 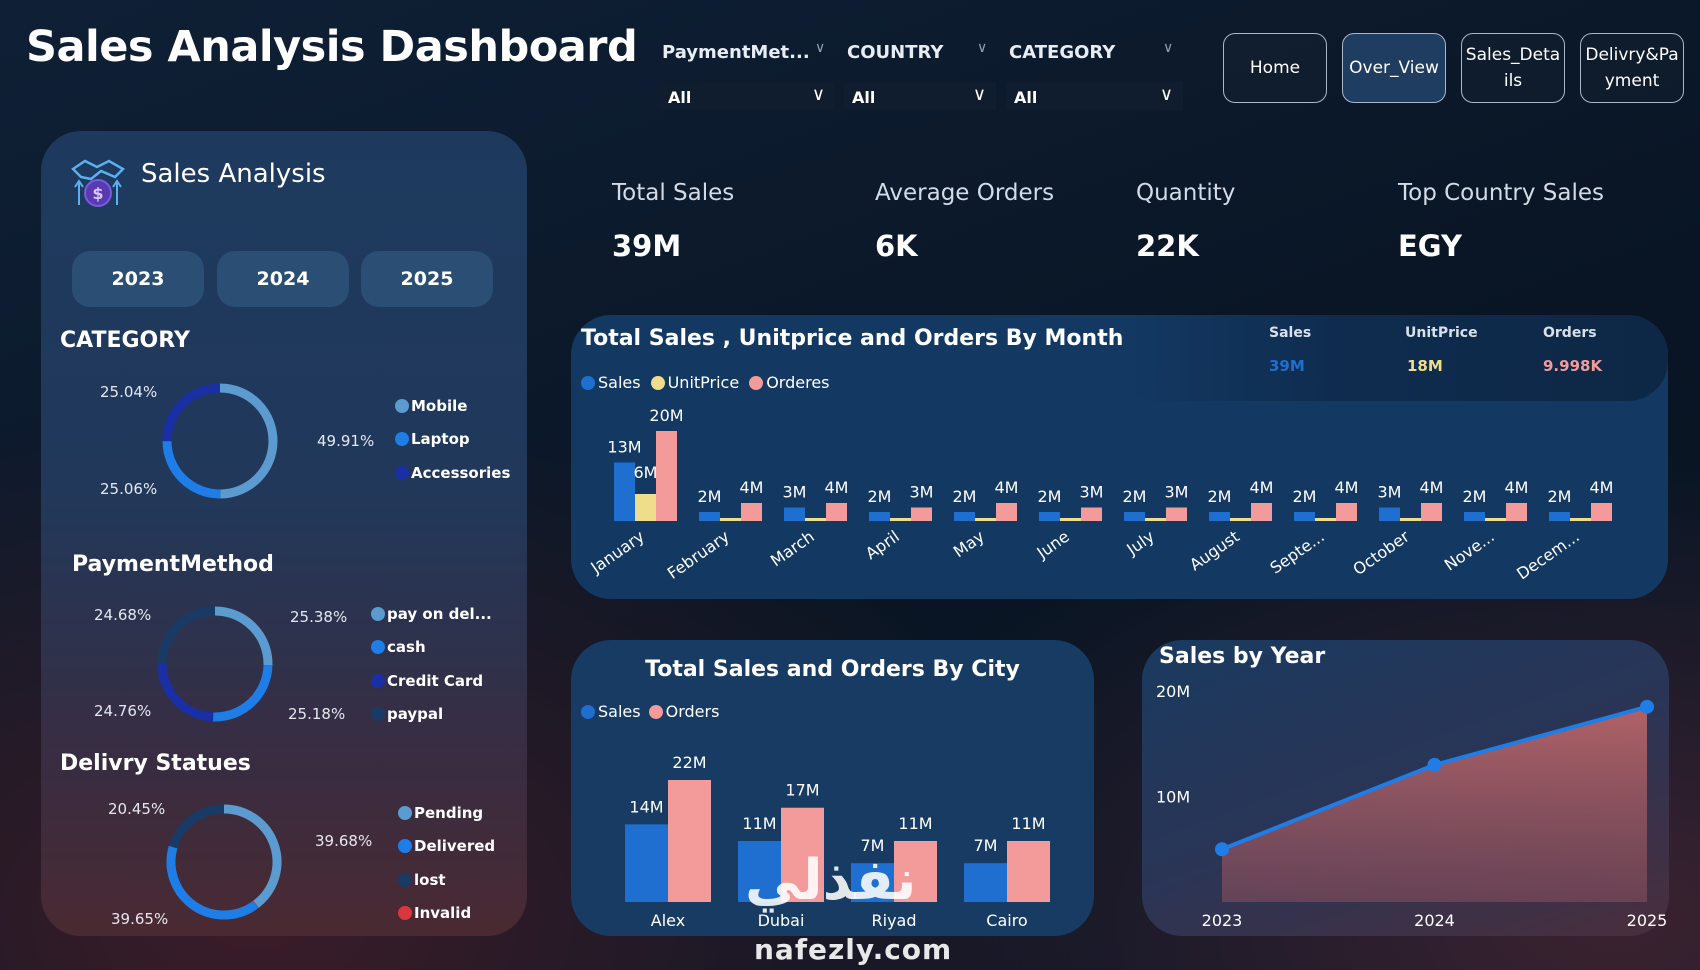 I want to click on filter-country-select: All ∨, so click(x=920, y=96).